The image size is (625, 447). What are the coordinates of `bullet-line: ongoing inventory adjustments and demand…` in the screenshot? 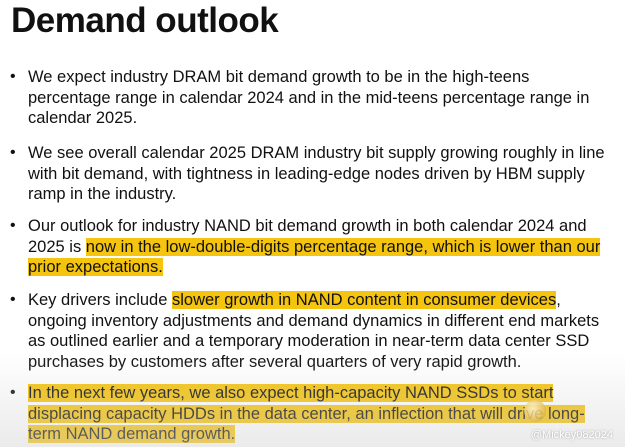 It's located at (325, 321).